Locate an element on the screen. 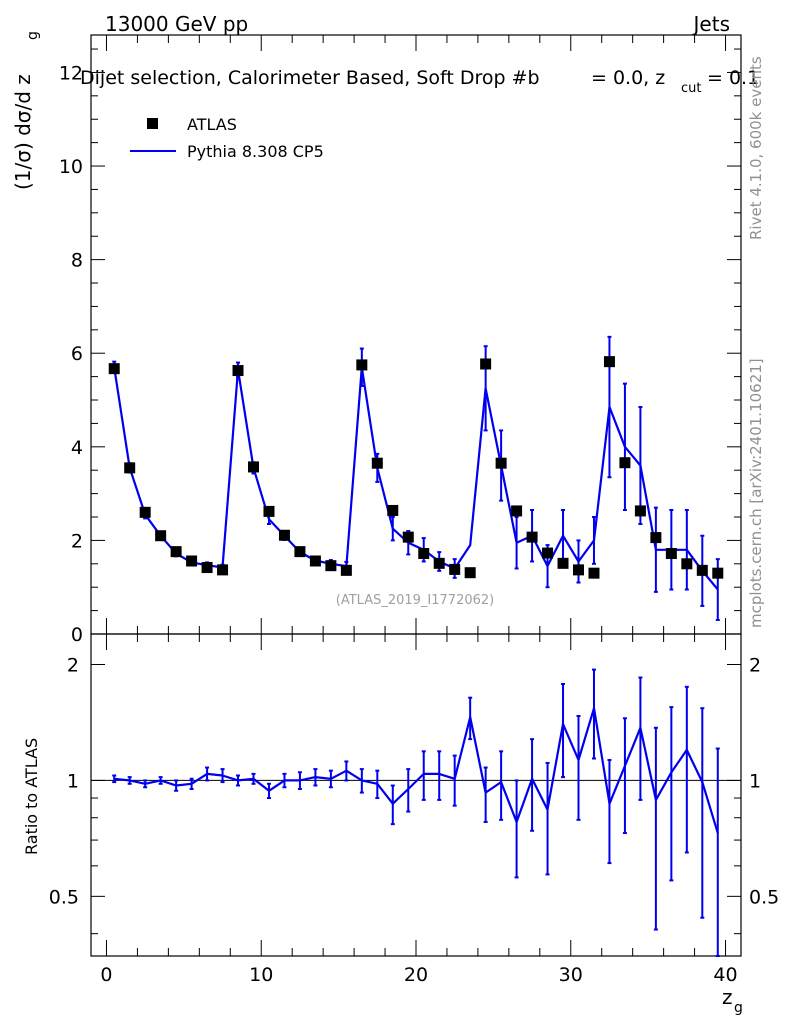 The height and width of the screenshot is (1024, 786). ratio-y-tick-label-right: 2 is located at coordinates (755, 665).